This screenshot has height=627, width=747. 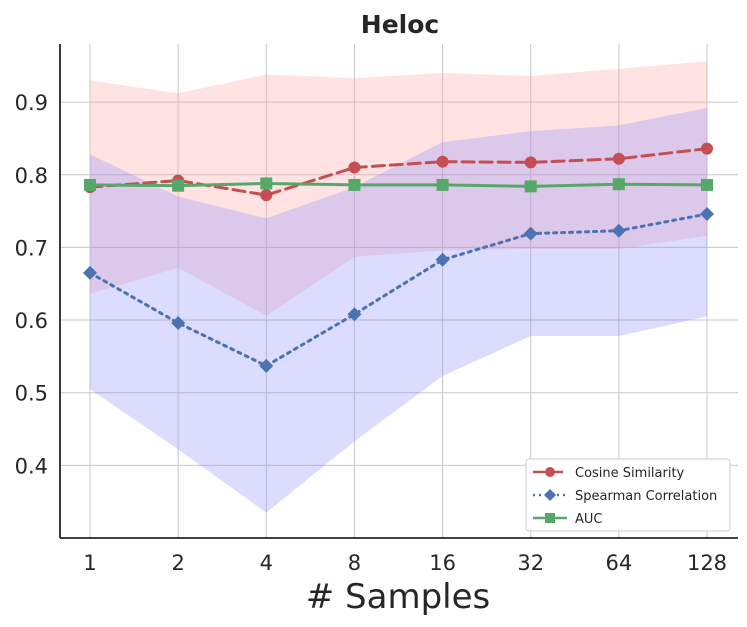 What do you see at coordinates (31, 466) in the screenshot?
I see `y-tick-label: 0.4` at bounding box center [31, 466].